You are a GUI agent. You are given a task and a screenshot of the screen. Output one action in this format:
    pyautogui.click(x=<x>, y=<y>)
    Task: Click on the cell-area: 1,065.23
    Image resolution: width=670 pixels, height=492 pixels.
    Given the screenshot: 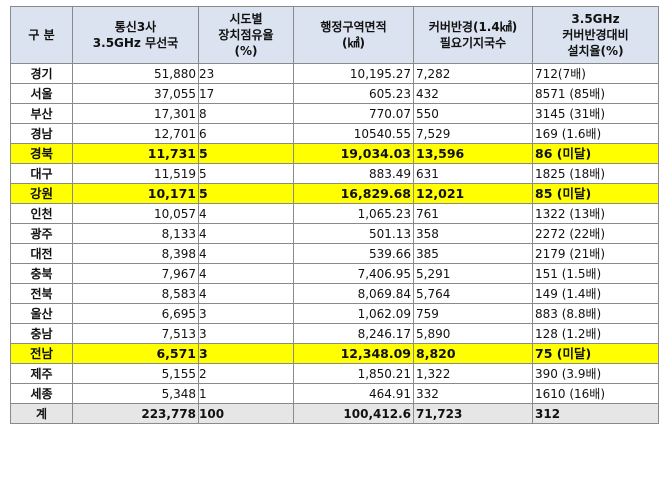 What is the action you would take?
    pyautogui.click(x=353, y=213)
    